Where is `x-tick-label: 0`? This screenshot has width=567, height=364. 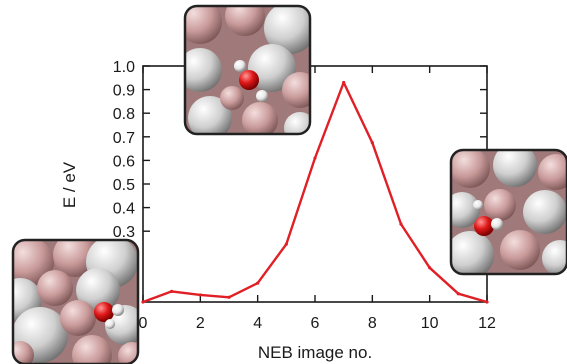
x-tick-label: 0 is located at coordinates (143, 323).